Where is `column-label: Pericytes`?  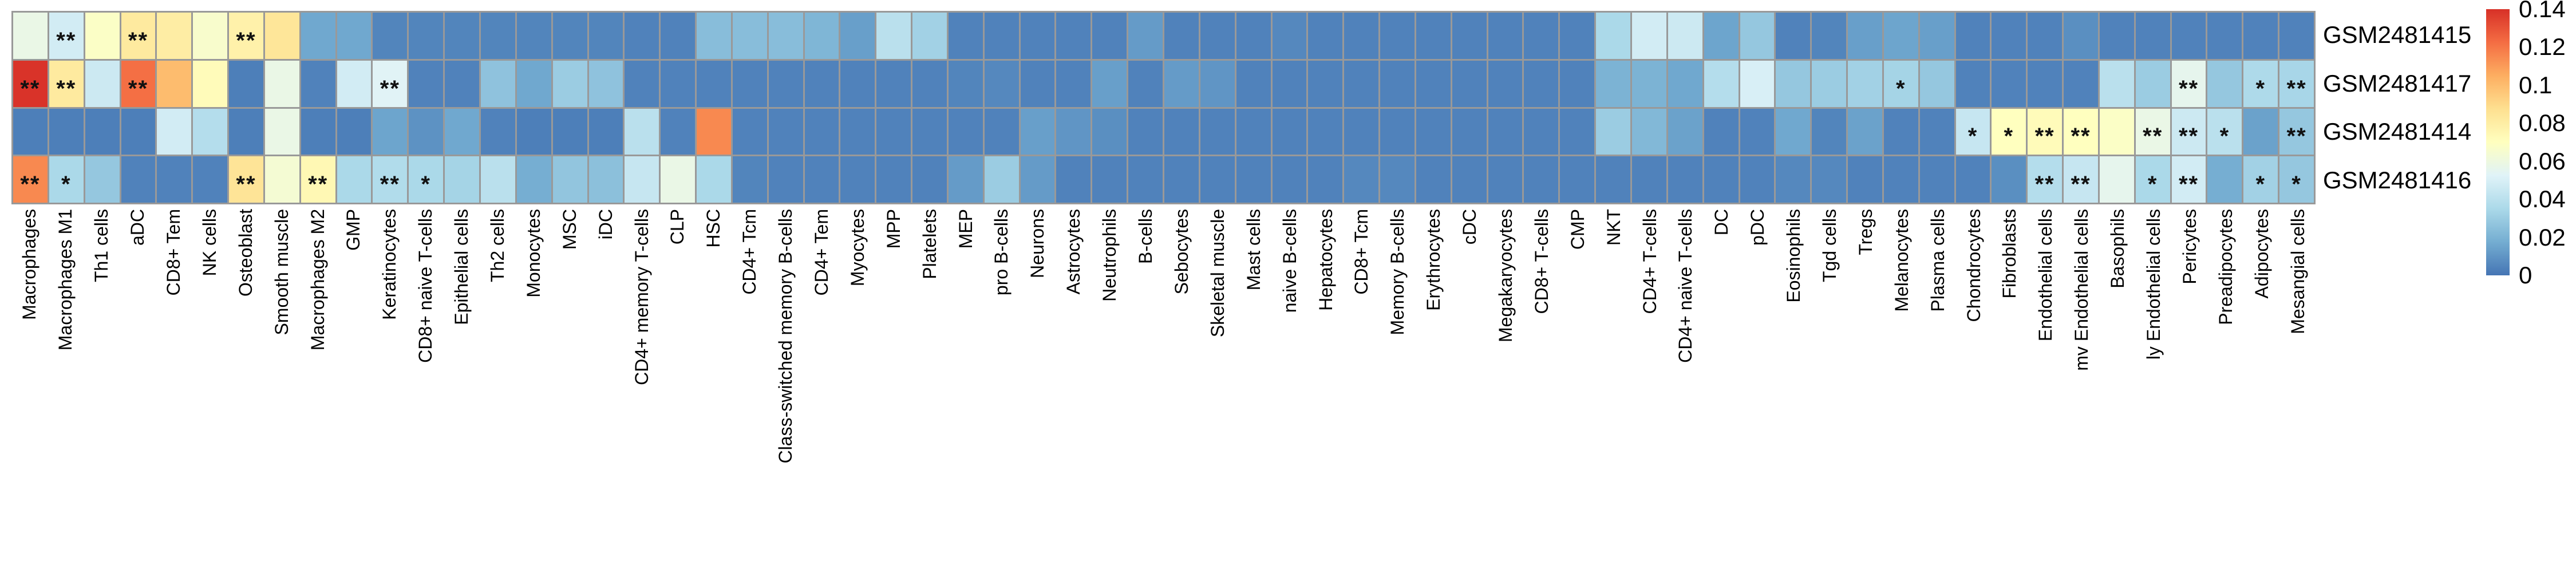
column-label: Pericytes is located at coordinates (2189, 247).